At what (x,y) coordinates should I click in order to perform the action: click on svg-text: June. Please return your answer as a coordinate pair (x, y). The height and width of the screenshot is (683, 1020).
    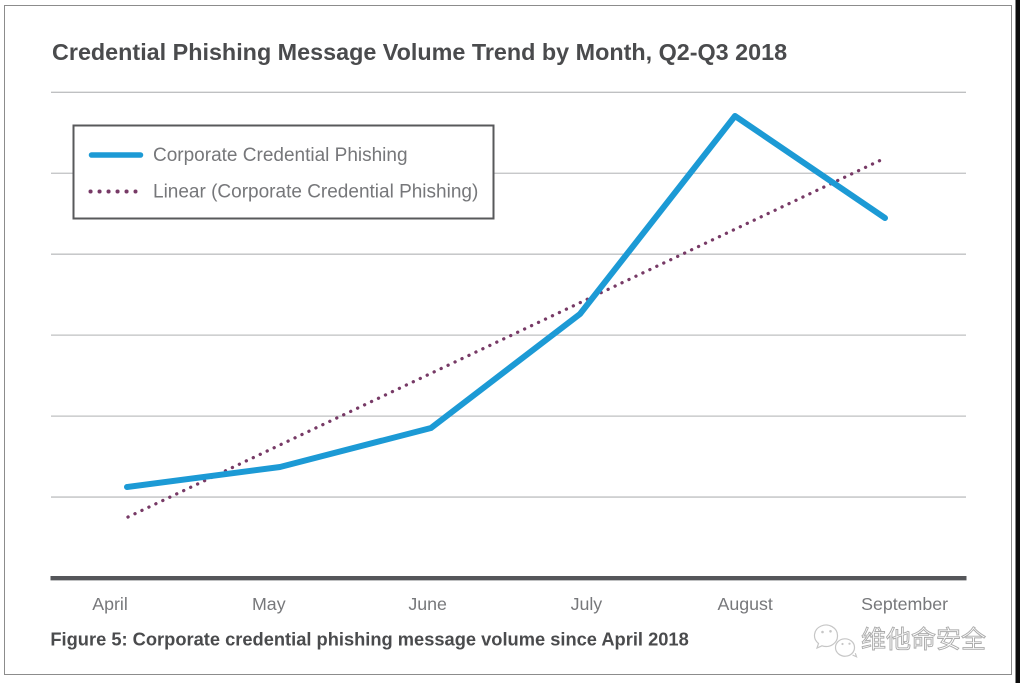
    Looking at the image, I should click on (427, 604).